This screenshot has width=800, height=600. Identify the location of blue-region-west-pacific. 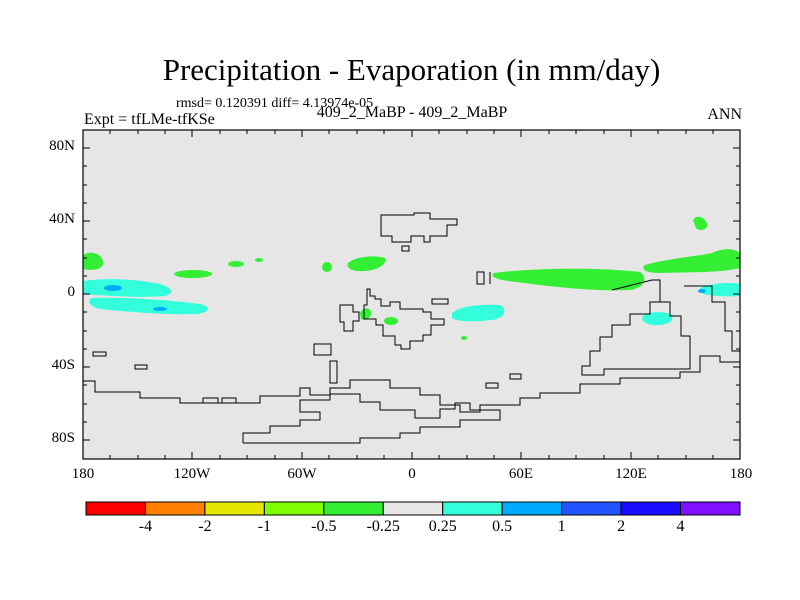
(702, 291).